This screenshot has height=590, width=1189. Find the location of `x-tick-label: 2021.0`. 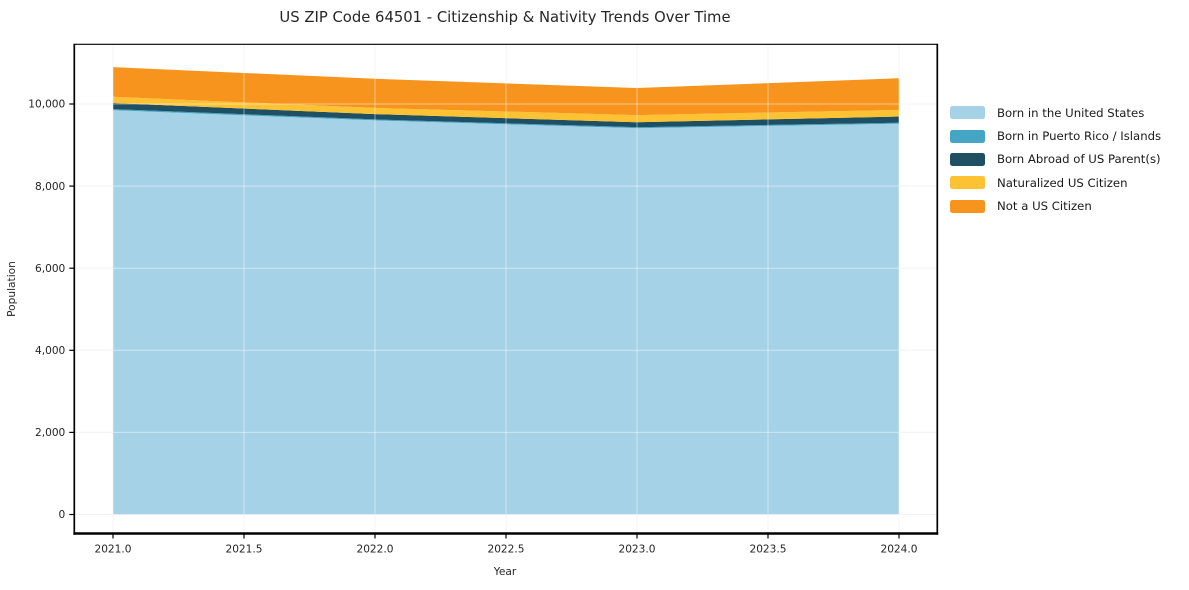

x-tick-label: 2021.0 is located at coordinates (112, 550).